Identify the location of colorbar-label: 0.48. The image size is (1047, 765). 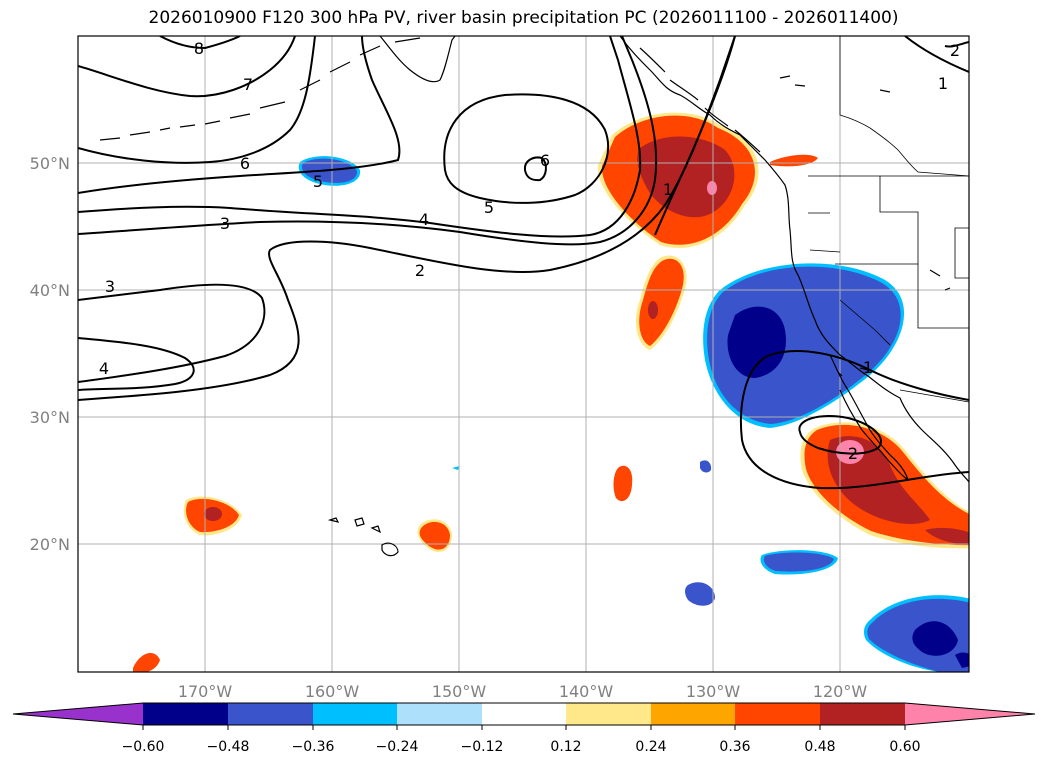
(819, 747).